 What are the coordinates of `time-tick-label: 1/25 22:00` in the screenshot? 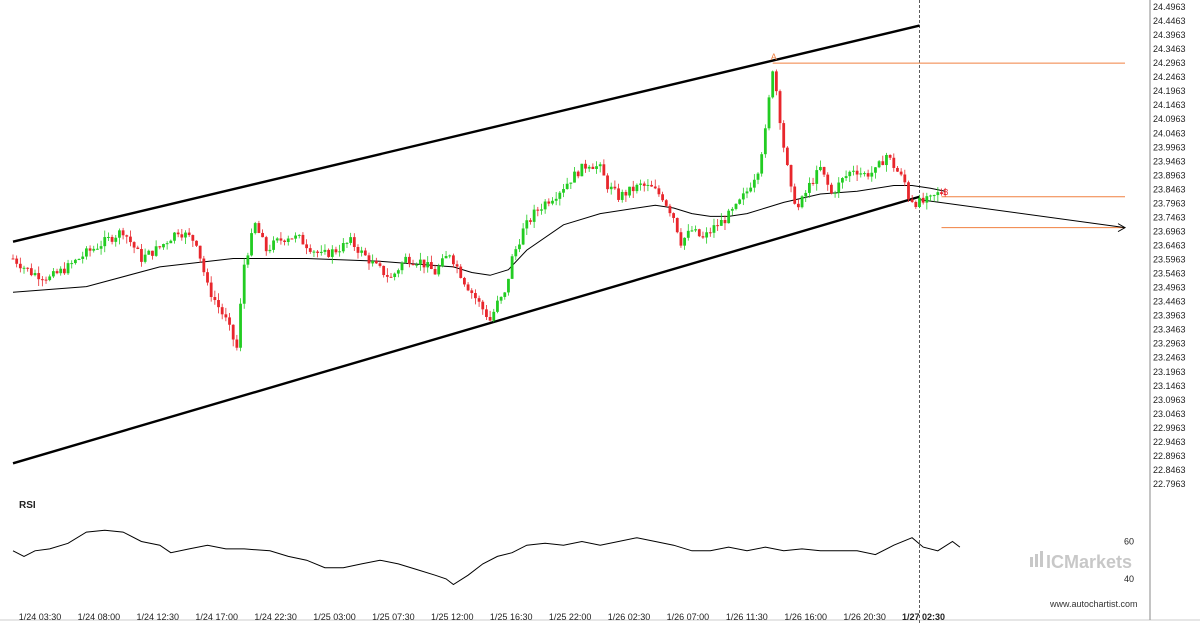 It's located at (570, 617).